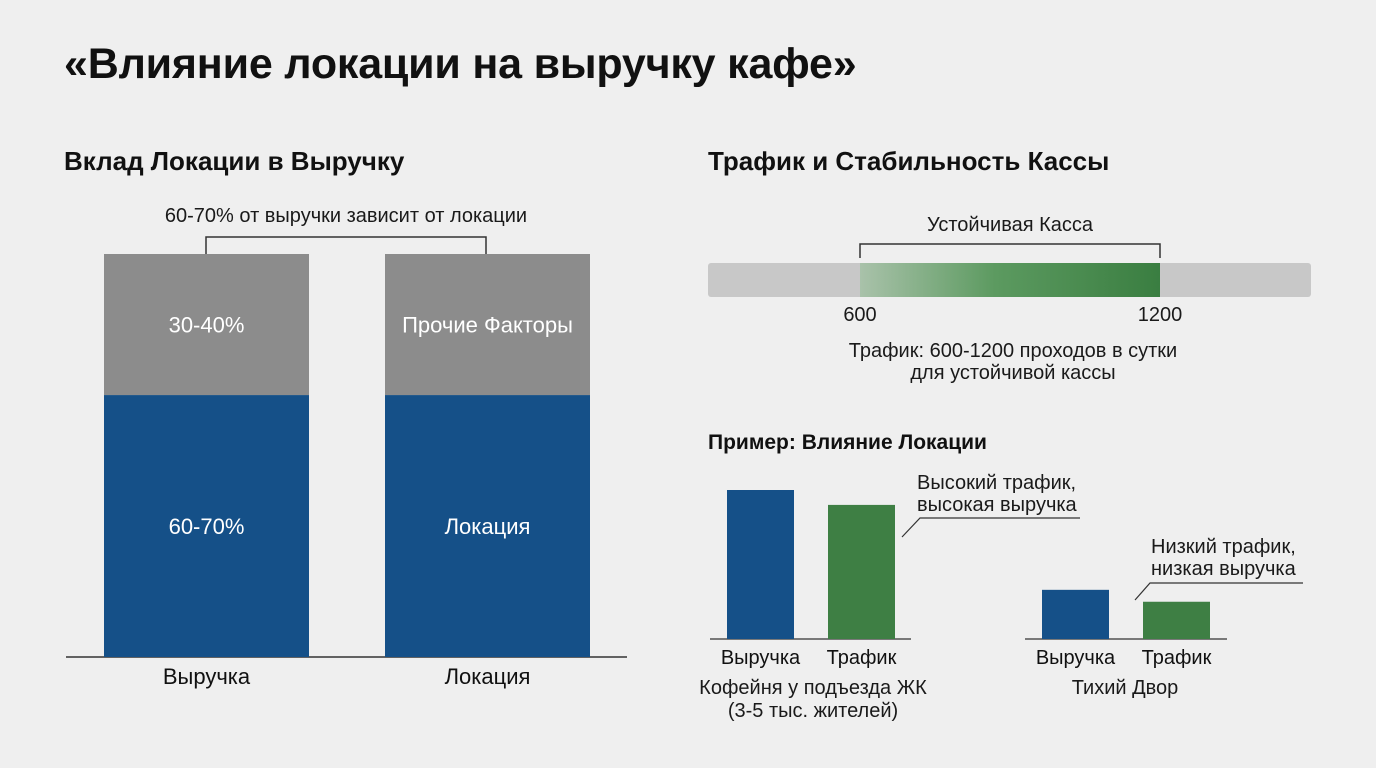  I want to click on range-bracket, so click(1010, 250).